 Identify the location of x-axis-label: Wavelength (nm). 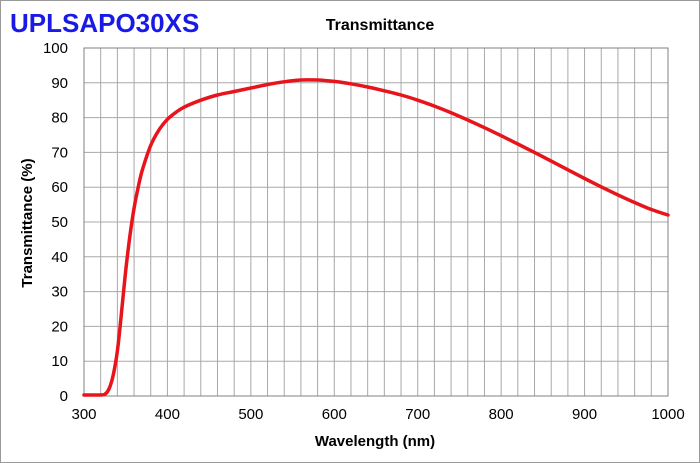
(375, 441).